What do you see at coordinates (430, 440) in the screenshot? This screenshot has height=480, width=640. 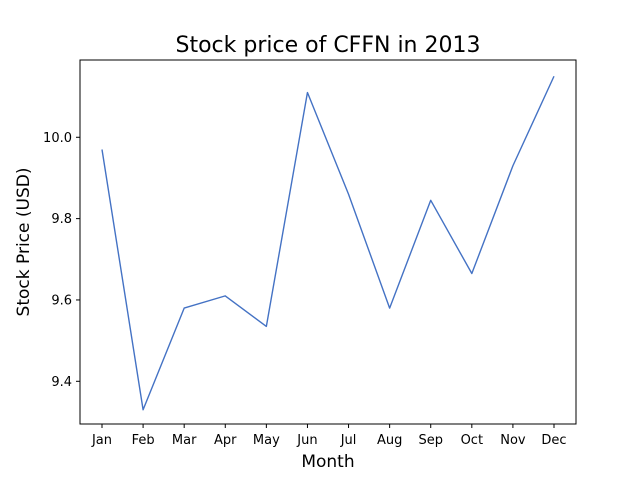 I see `x-tick-label: Sep` at bounding box center [430, 440].